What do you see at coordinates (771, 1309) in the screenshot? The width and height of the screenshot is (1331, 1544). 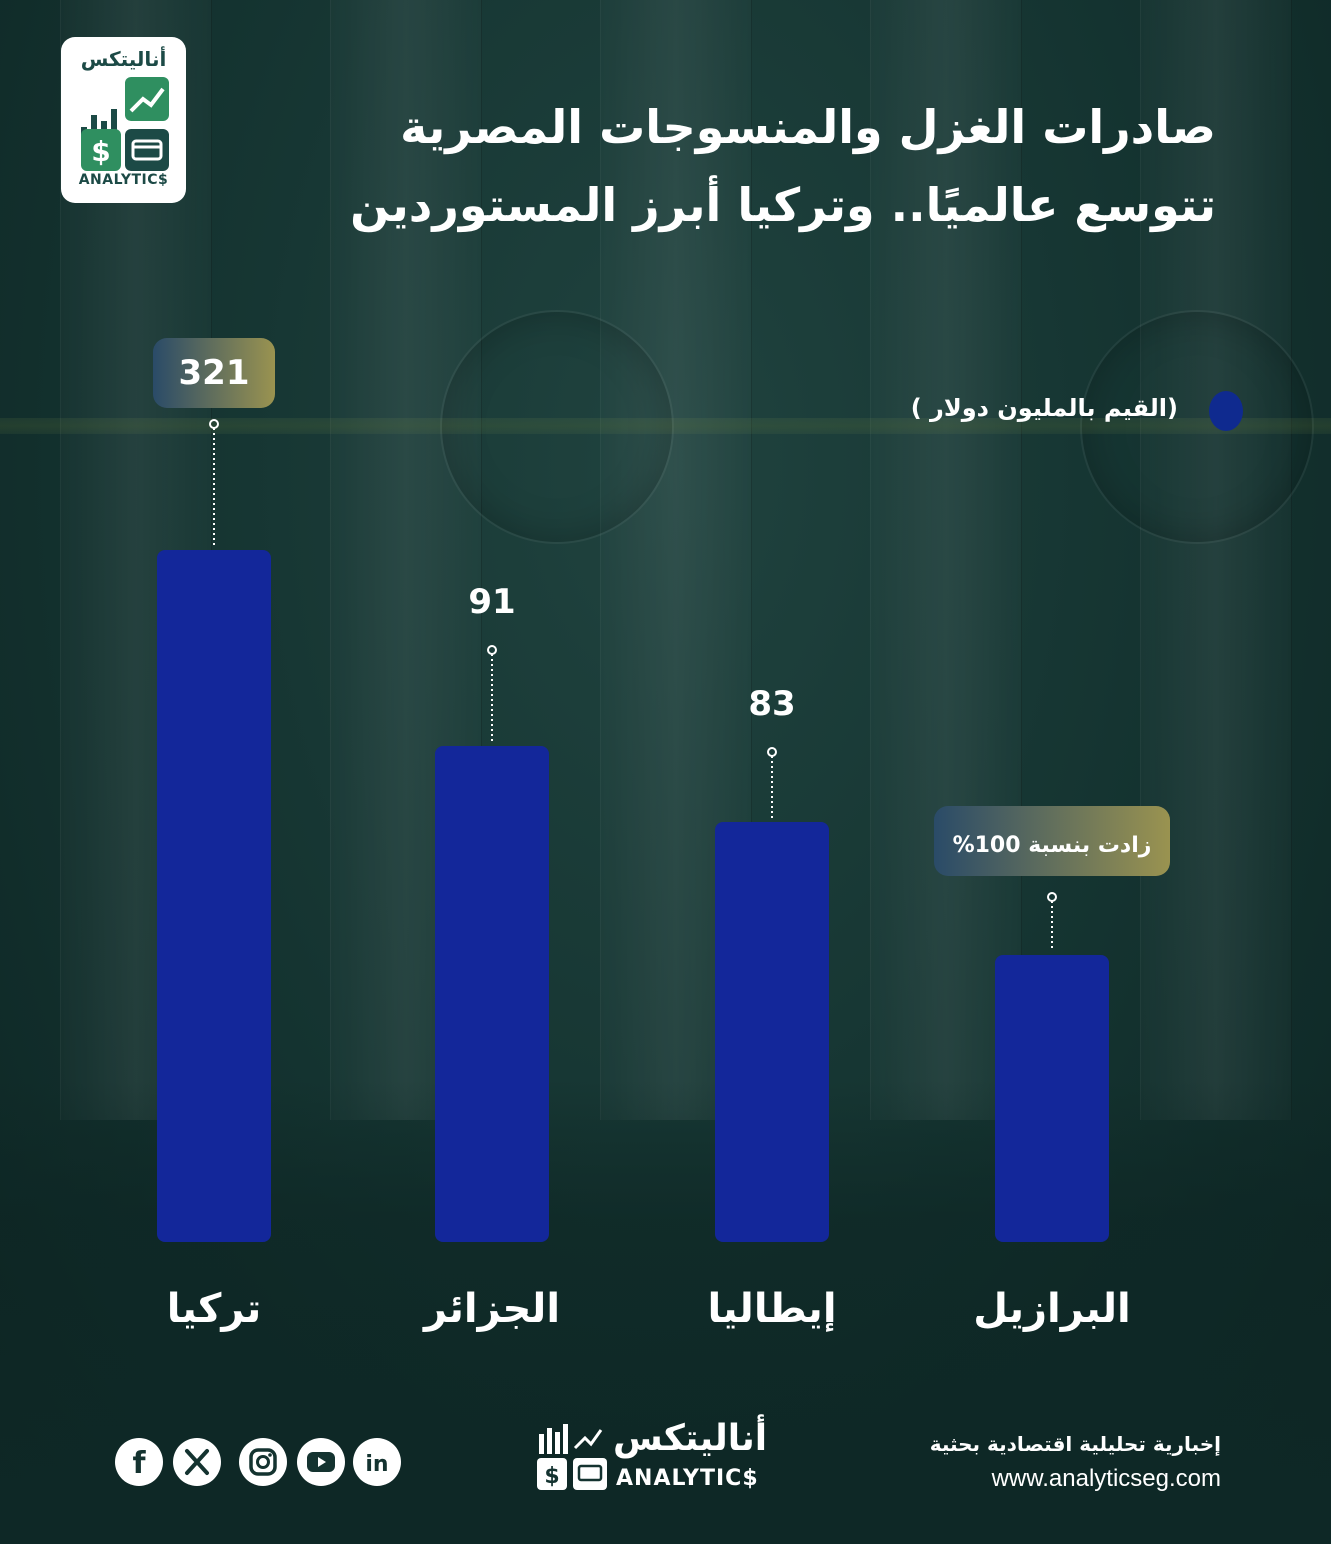 I see `category-label-2: إيطاليا` at bounding box center [771, 1309].